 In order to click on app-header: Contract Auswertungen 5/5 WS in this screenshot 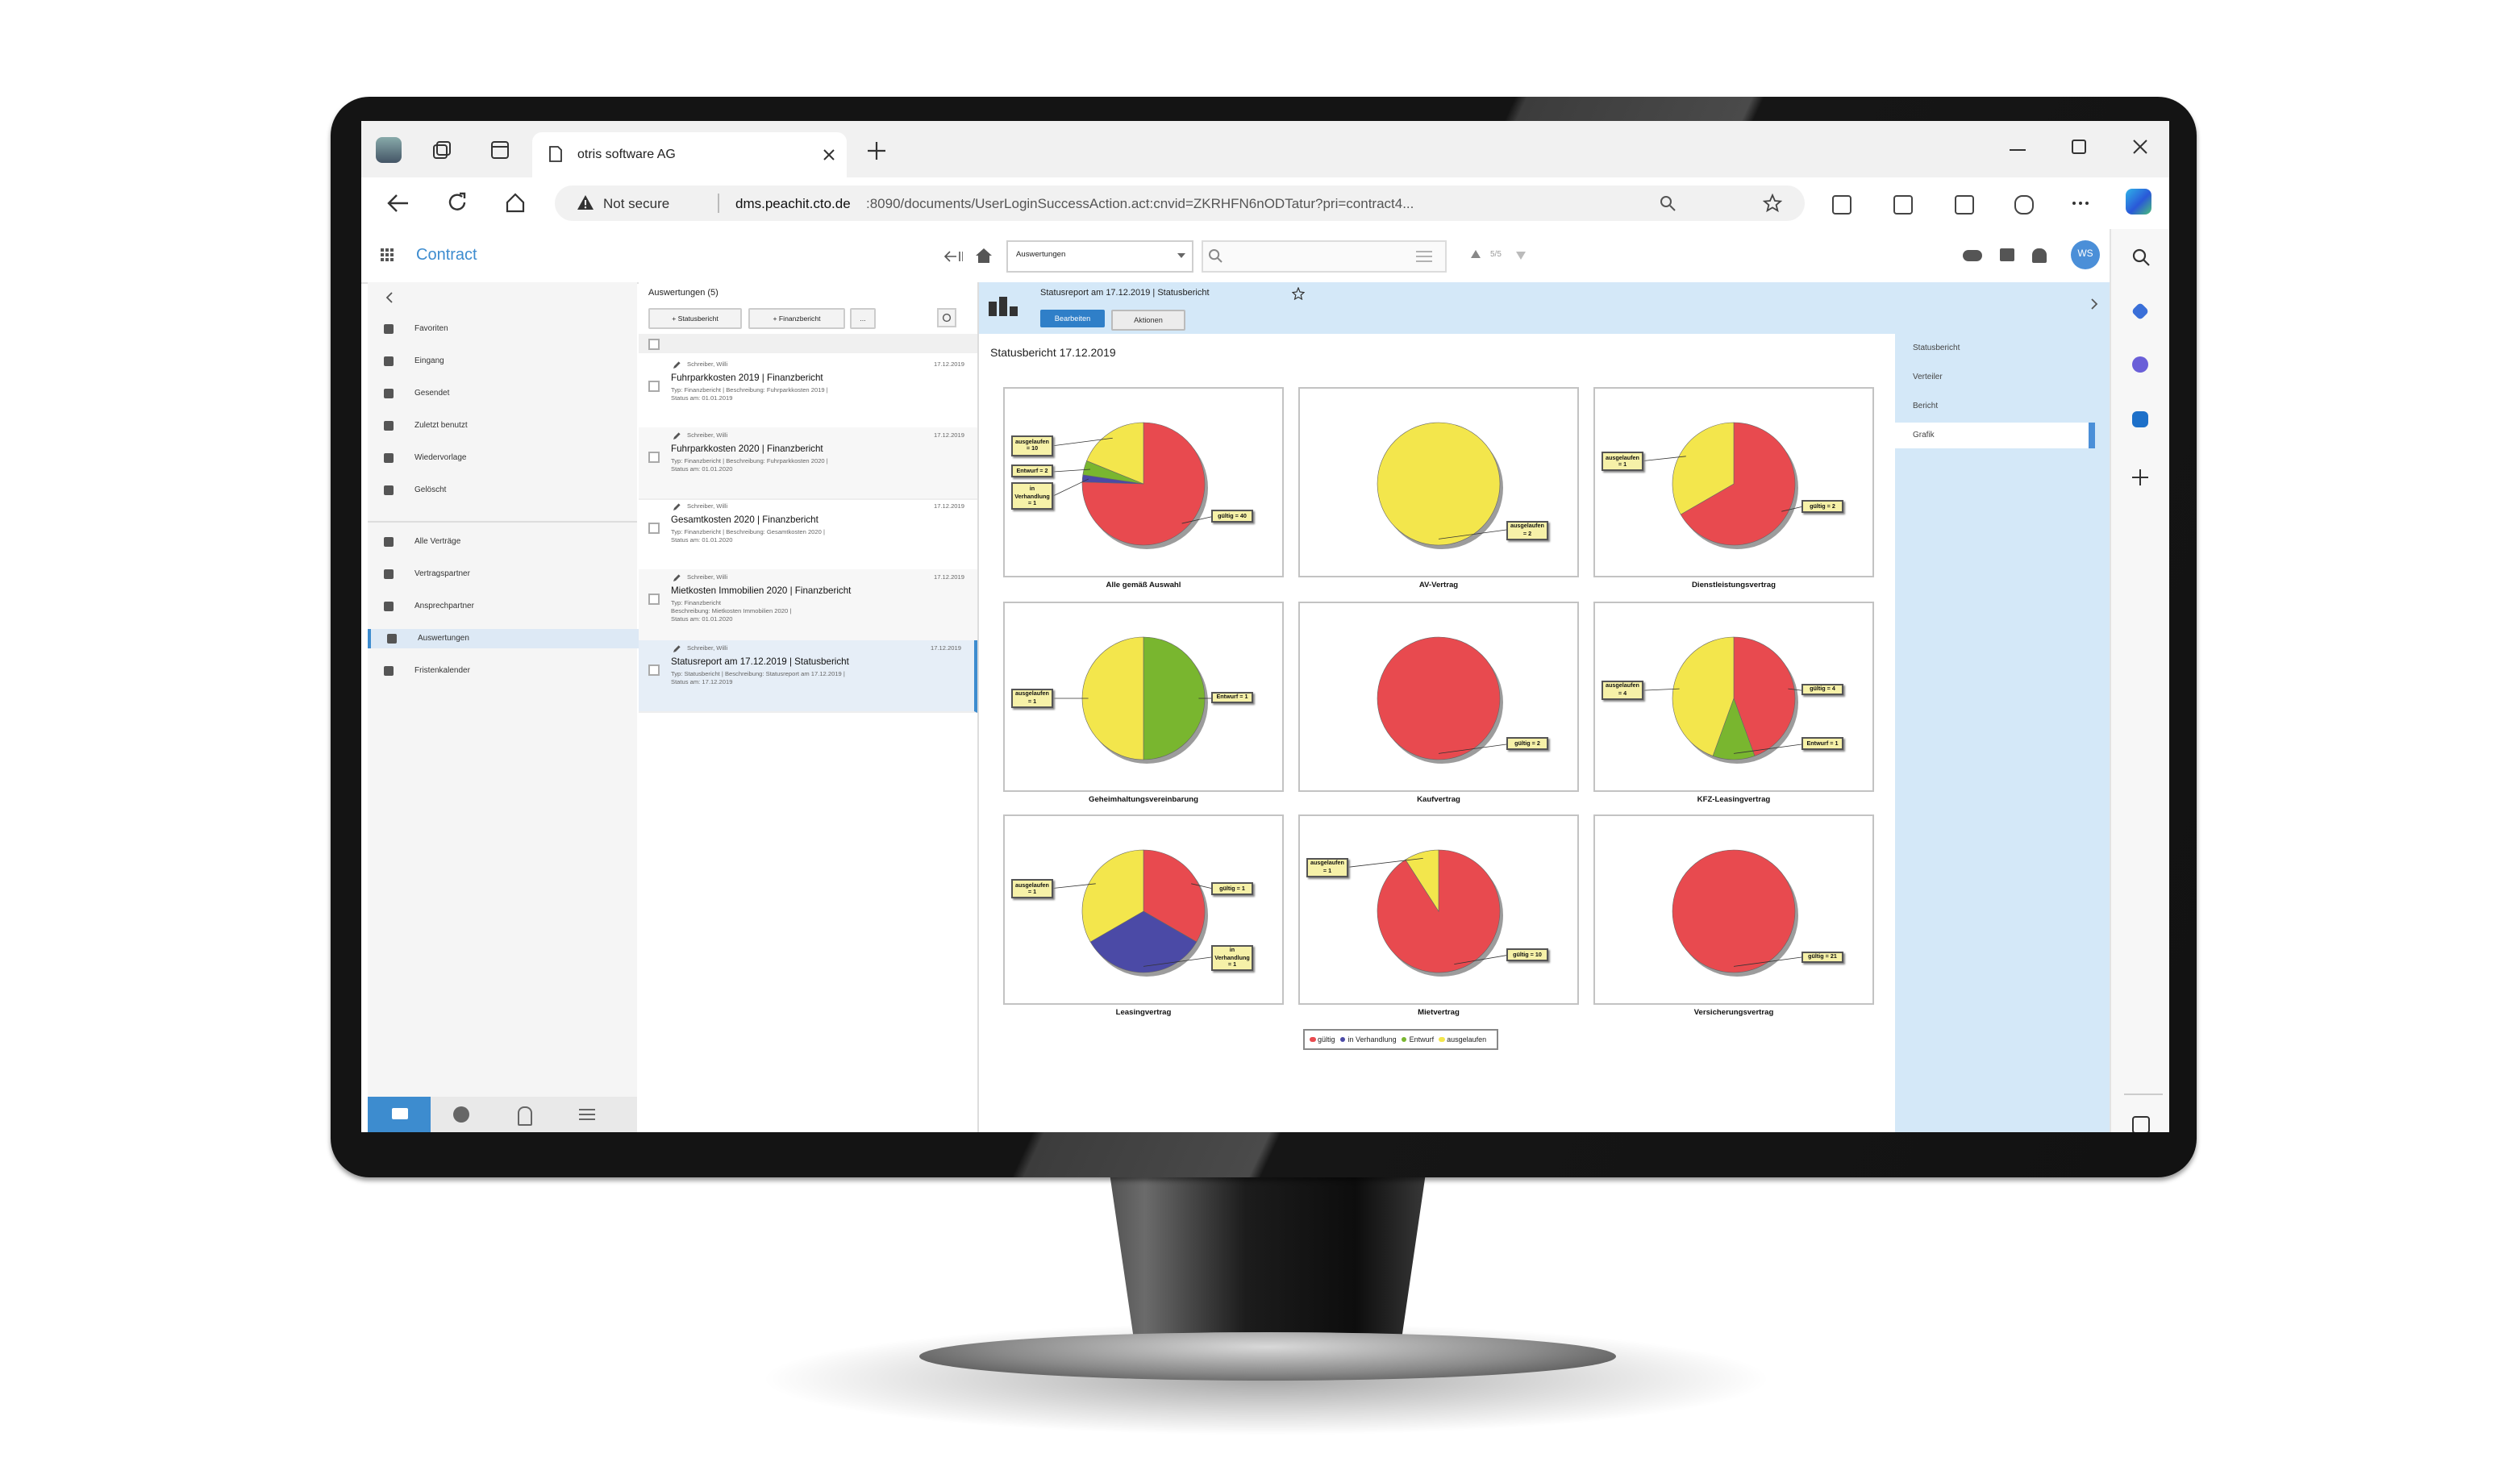, I will do `click(1235, 256)`.